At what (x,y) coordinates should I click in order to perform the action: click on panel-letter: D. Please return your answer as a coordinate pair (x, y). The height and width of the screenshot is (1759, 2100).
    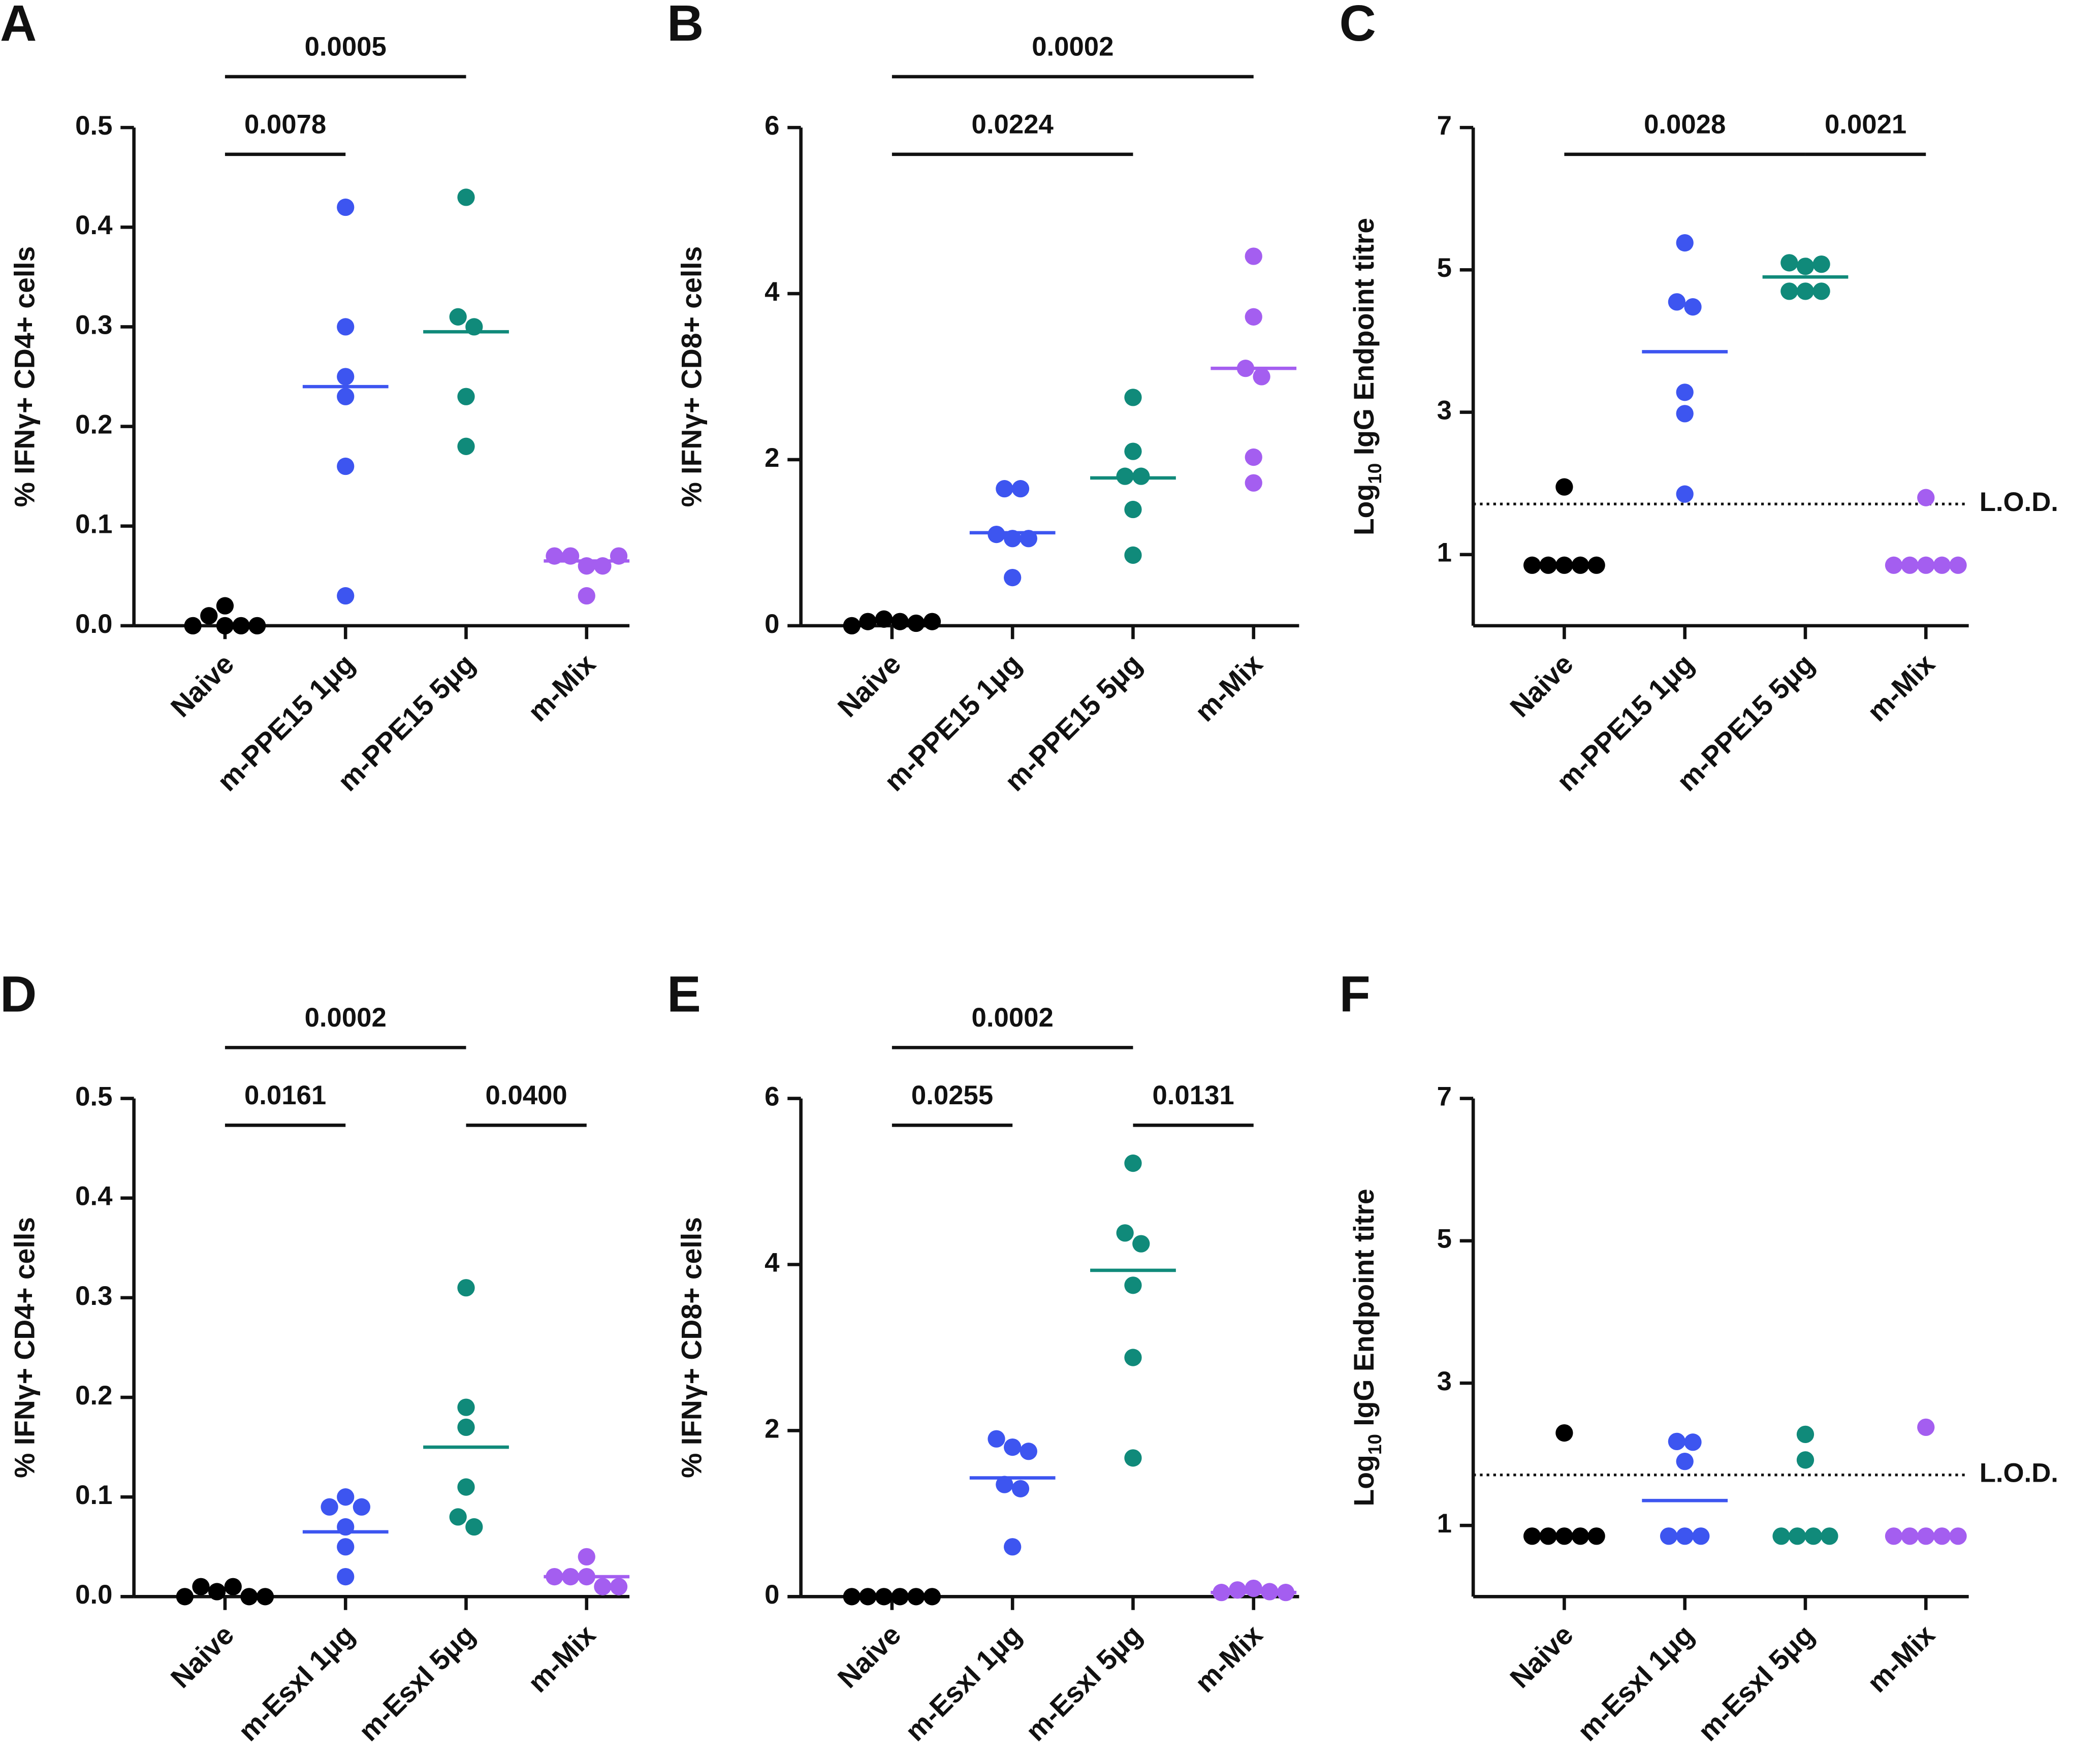
    Looking at the image, I should click on (19, 994).